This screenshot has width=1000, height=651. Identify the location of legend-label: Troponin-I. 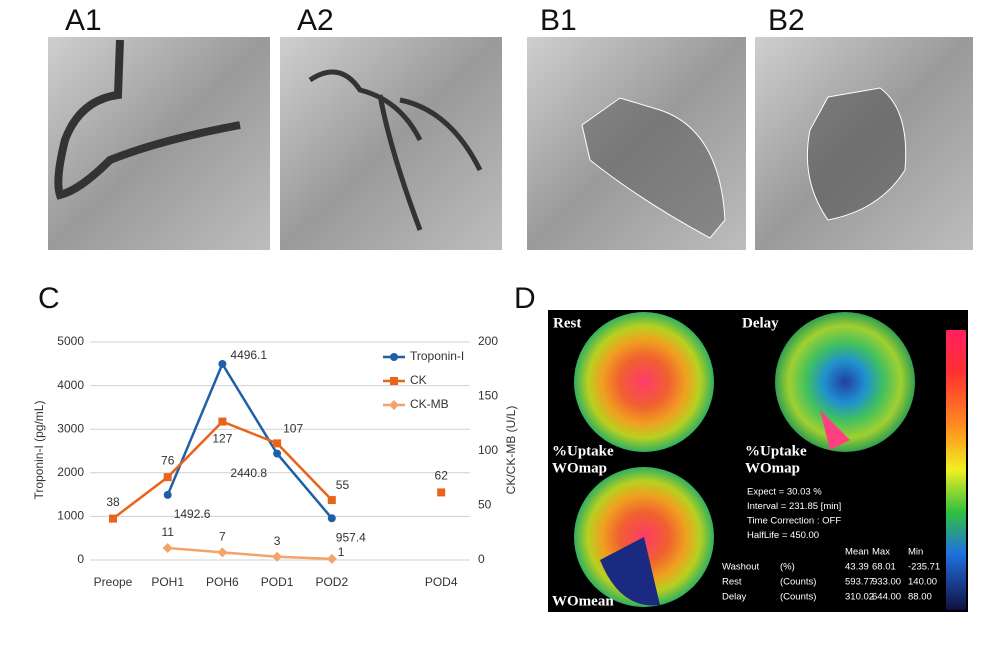
(437, 356).